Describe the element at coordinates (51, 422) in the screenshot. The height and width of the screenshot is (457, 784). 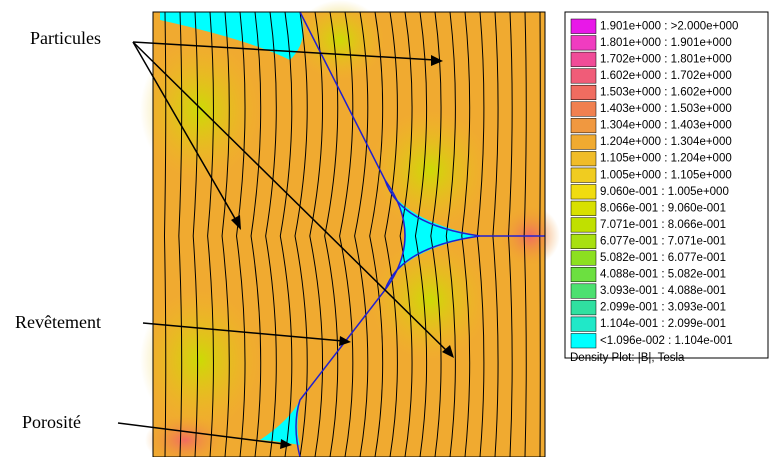
I see `annotation: Porosité` at that location.